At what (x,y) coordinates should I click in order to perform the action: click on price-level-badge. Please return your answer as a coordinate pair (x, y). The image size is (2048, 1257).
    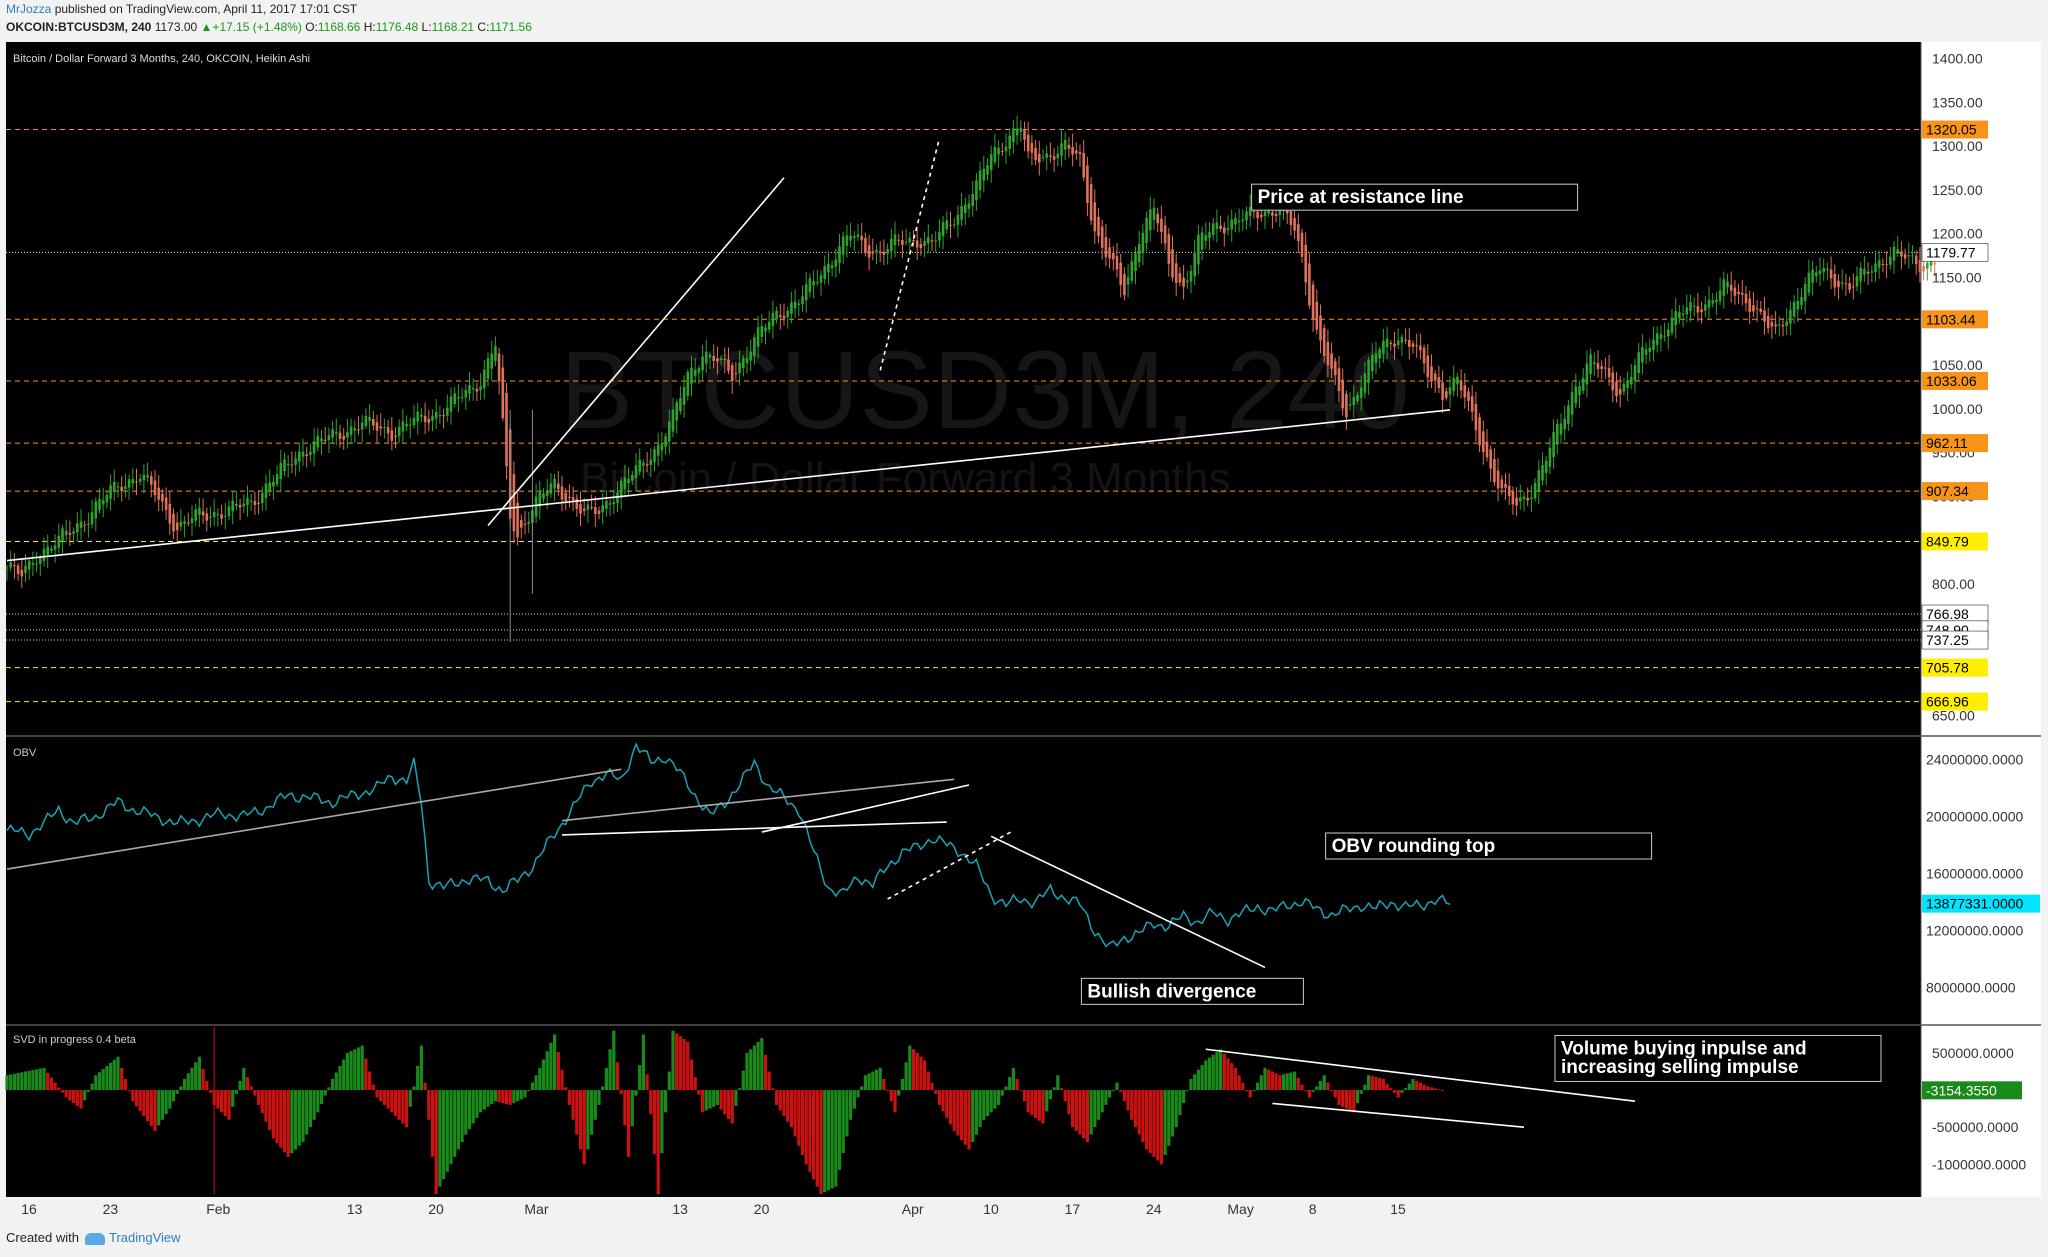
    Looking at the image, I should click on (1955, 380).